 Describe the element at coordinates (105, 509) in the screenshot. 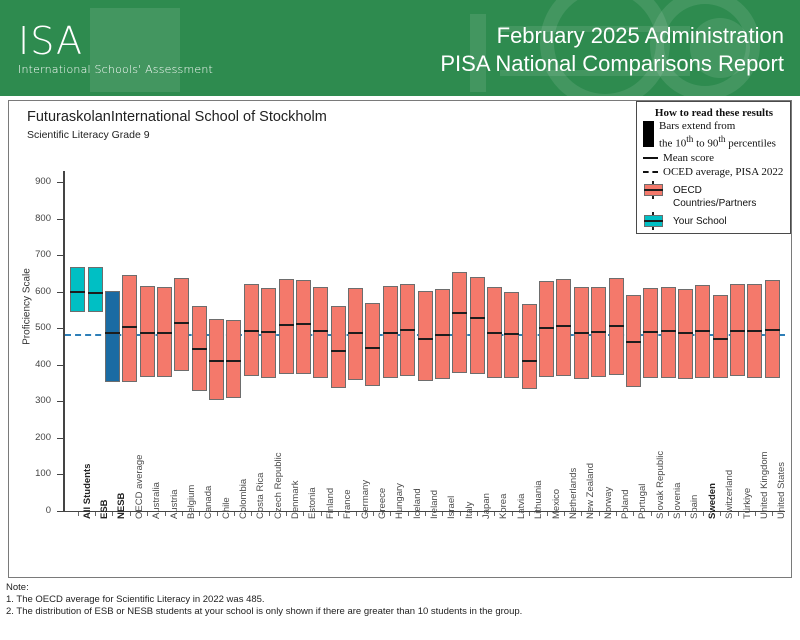

I see `x-axis-label: ESB` at that location.